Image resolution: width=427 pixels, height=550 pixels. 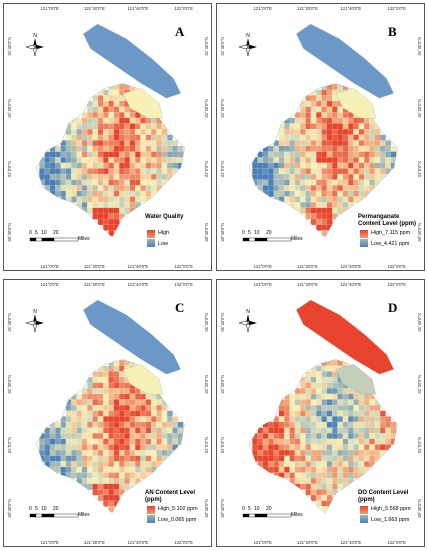 I want to click on legend-high-label: High_5.102 ppm, so click(x=178, y=509).